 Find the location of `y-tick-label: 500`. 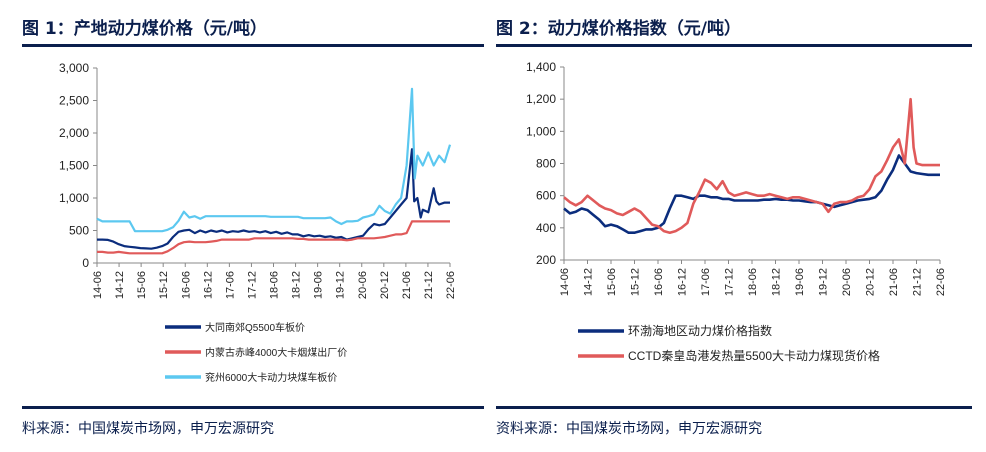

y-tick-label: 500 is located at coordinates (79, 231).